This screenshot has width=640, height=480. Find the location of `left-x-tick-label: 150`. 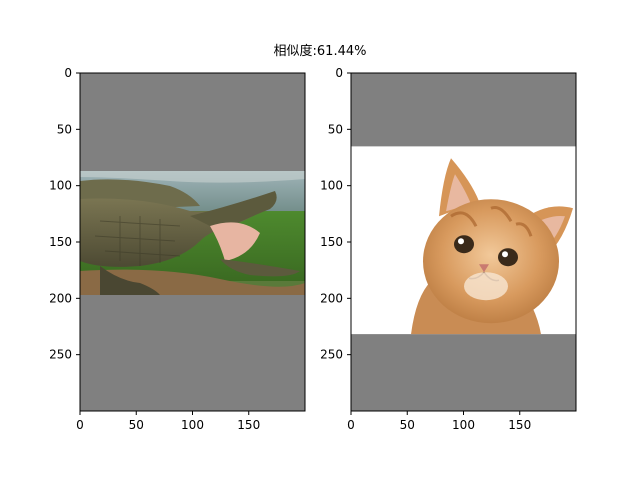

left-x-tick-label: 150 is located at coordinates (248, 425).